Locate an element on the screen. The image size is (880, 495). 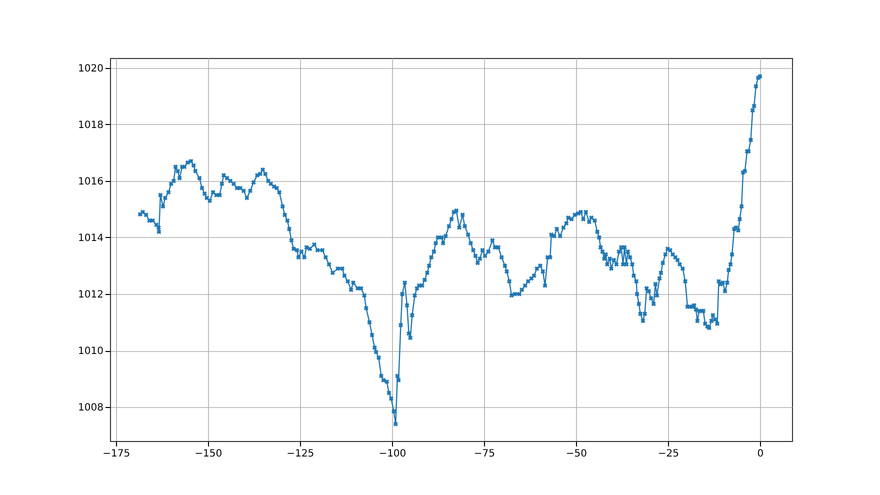
x-tick-label: −50 is located at coordinates (577, 454).